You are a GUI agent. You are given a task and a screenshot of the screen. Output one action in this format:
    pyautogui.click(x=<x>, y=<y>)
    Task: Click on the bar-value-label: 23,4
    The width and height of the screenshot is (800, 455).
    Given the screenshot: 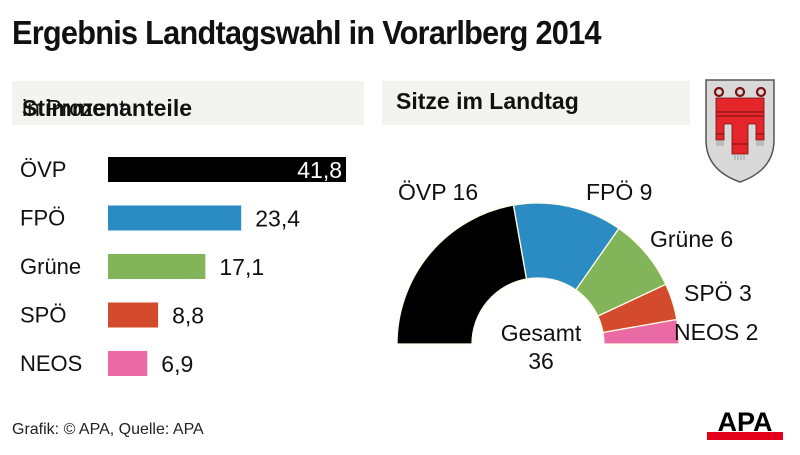 What is the action you would take?
    pyautogui.click(x=277, y=219)
    